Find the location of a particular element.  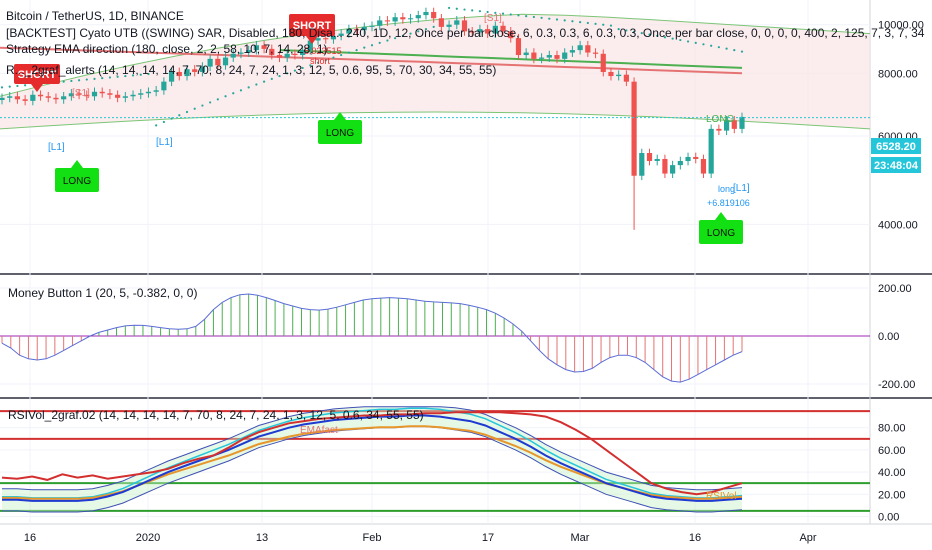

time-tick: 2020 is located at coordinates (148, 538).